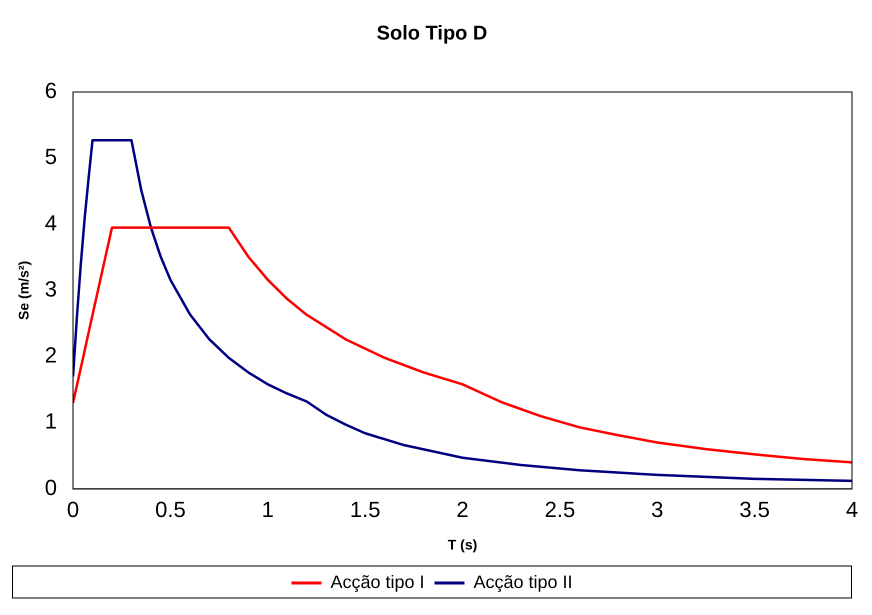 The width and height of the screenshot is (872, 615). What do you see at coordinates (51, 487) in the screenshot?
I see `y-tick-label: 0` at bounding box center [51, 487].